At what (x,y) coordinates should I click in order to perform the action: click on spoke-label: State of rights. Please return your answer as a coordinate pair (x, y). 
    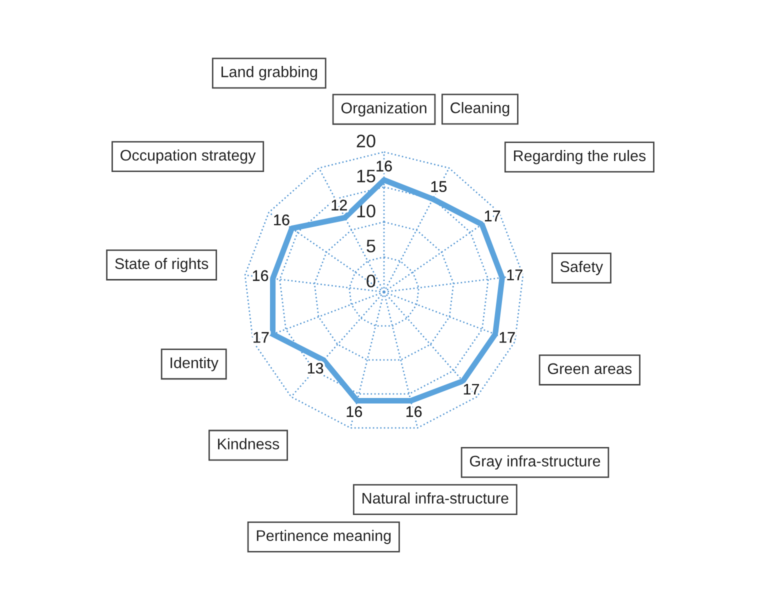
    Looking at the image, I should click on (161, 265).